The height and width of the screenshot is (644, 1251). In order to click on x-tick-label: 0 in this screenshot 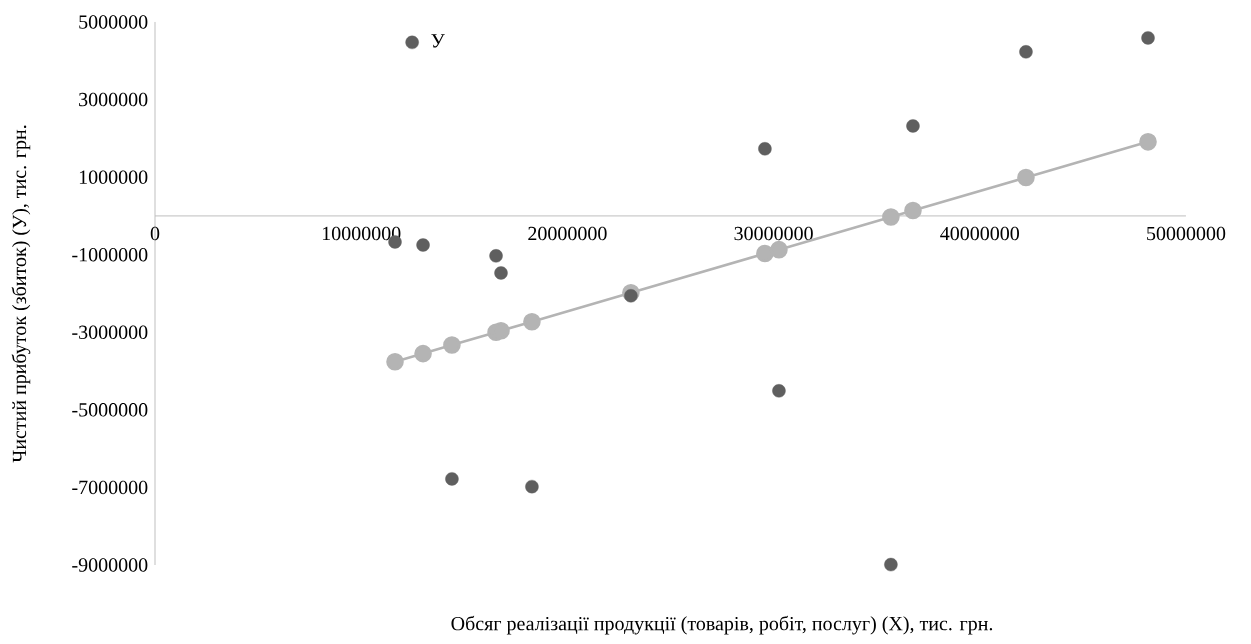, I will do `click(155, 233)`.